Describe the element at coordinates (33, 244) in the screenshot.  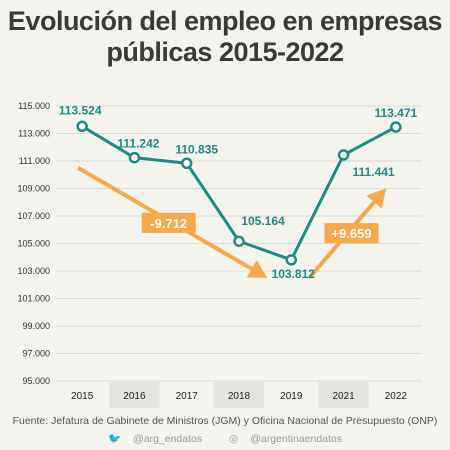
I see `y-tick-label: 105.000` at that location.